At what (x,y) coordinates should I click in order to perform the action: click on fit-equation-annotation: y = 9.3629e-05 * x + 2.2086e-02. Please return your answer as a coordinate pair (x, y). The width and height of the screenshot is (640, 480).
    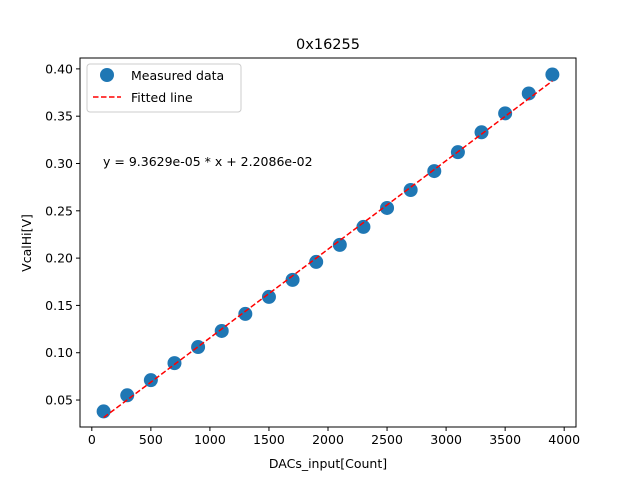
    Looking at the image, I should click on (208, 161).